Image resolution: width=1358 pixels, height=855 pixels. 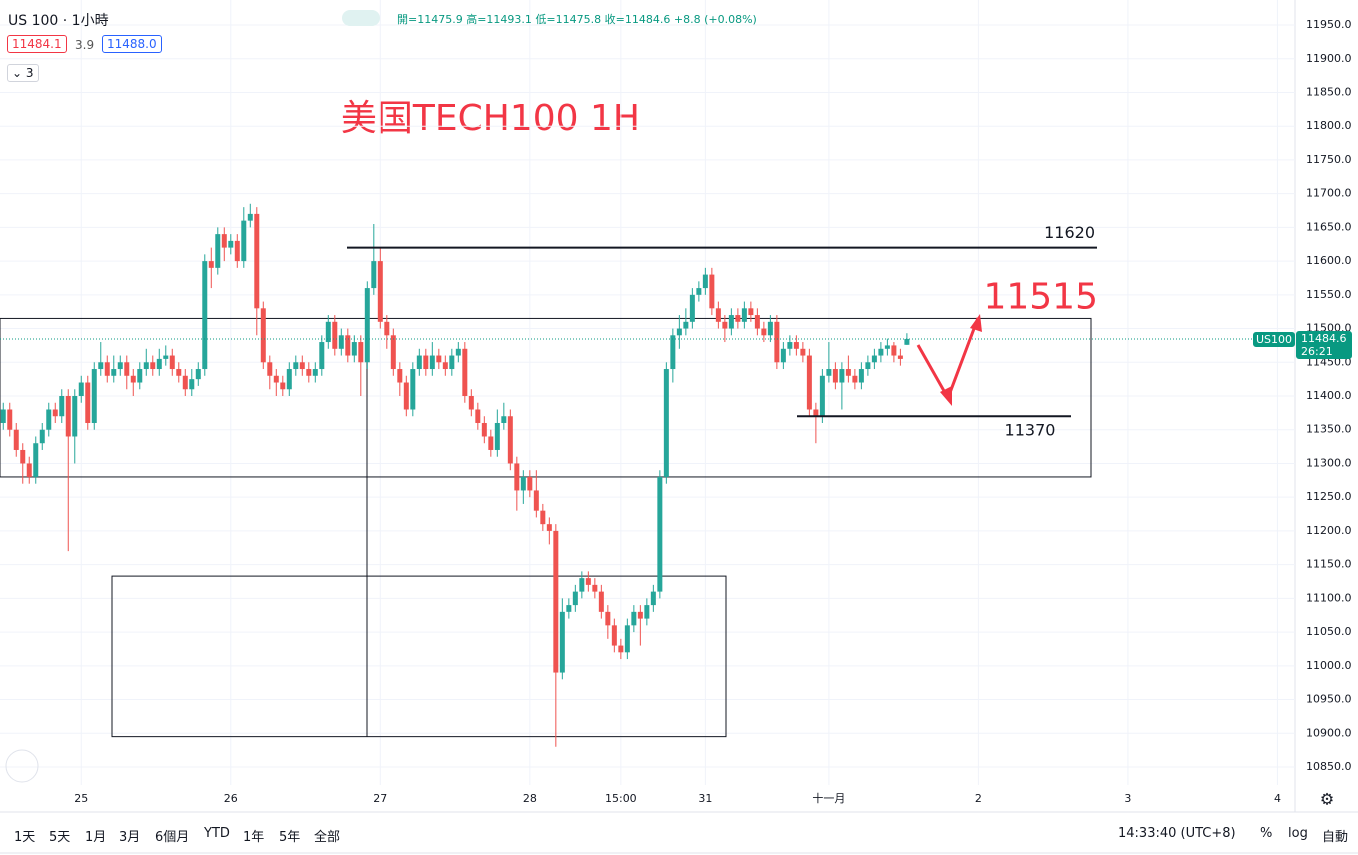 I want to click on auto-toggle: 自動, so click(x=1335, y=837).